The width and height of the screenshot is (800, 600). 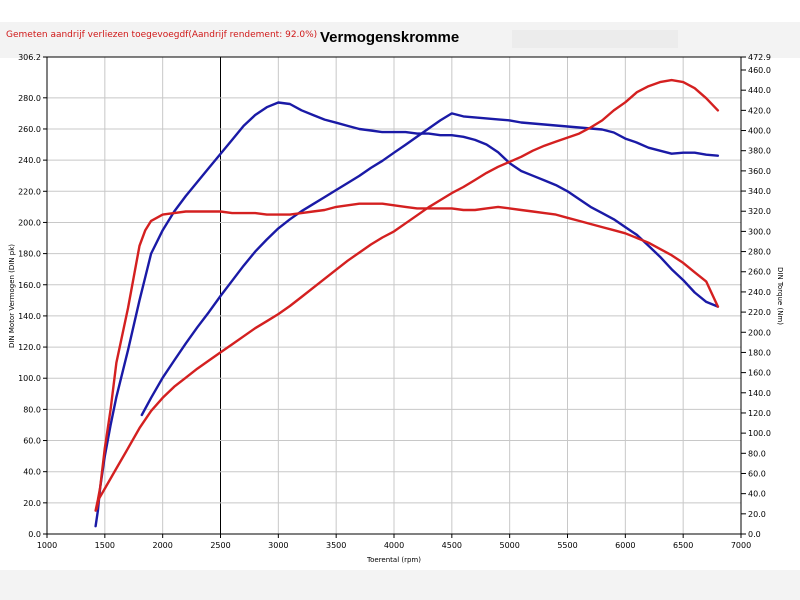 I want to click on right-tick-label: 200.0, so click(x=759, y=332).